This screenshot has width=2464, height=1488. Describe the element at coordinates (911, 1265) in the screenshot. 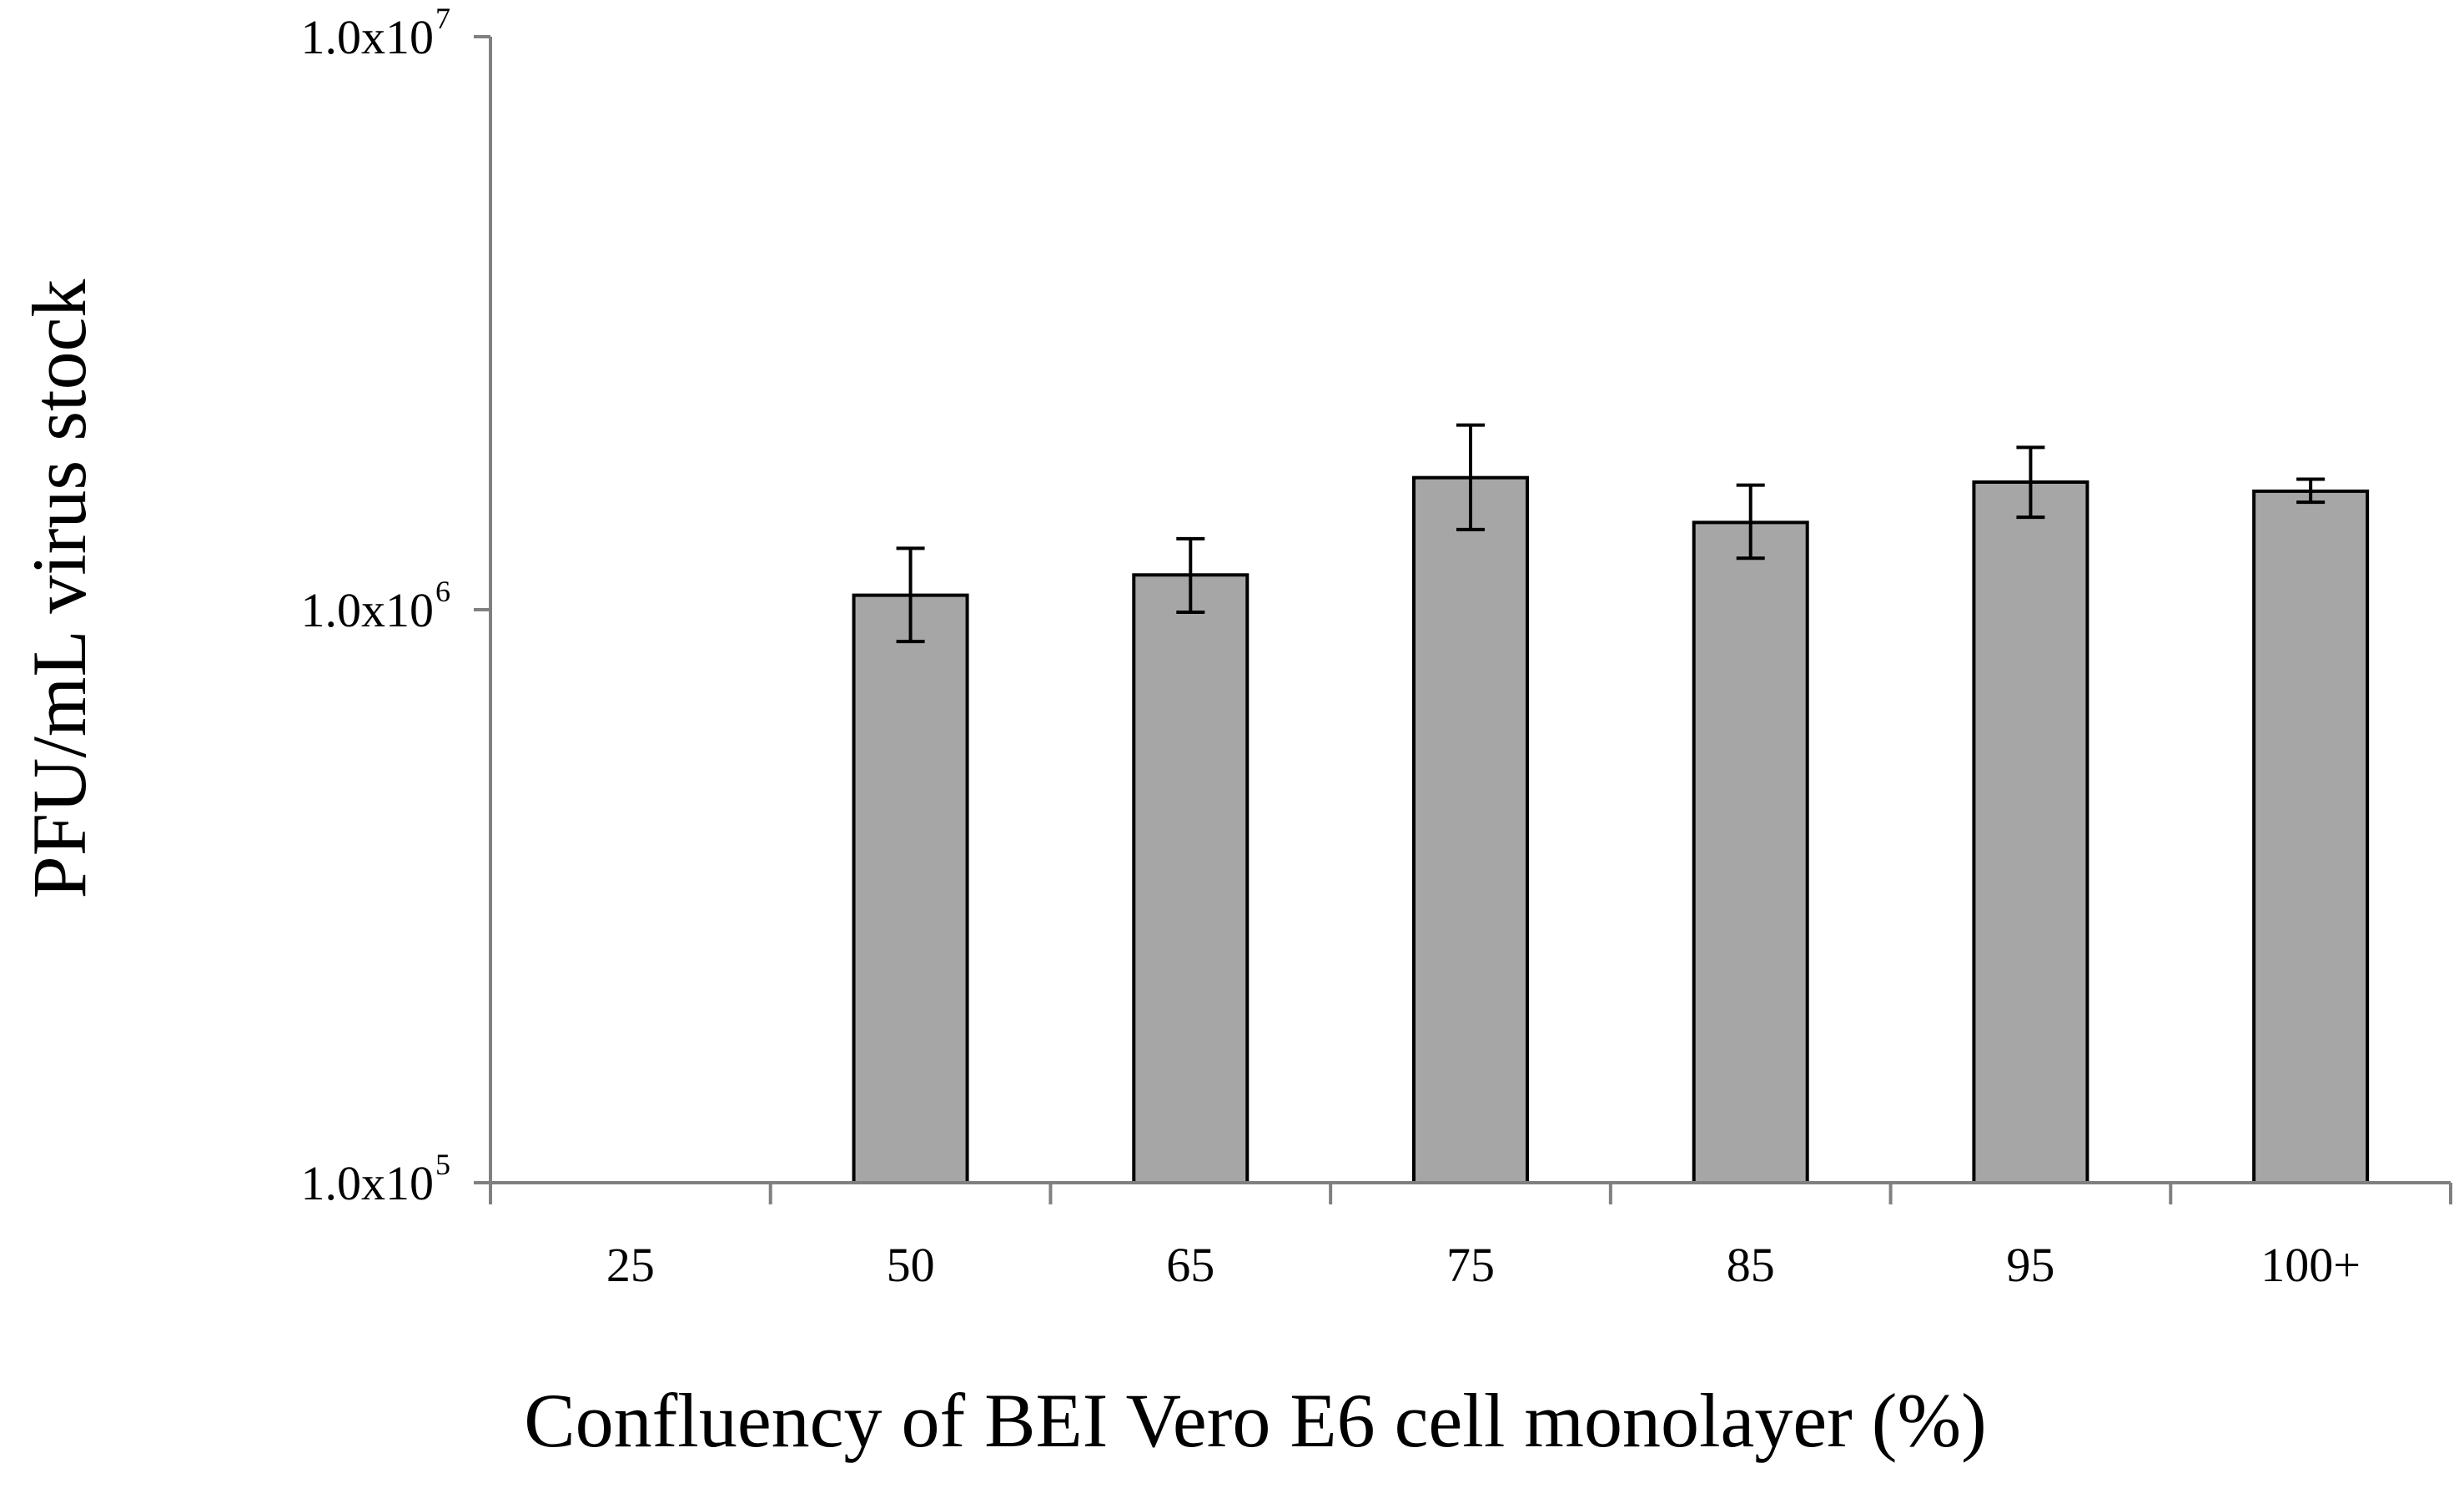

I see `x-tick-label-50: 50` at that location.